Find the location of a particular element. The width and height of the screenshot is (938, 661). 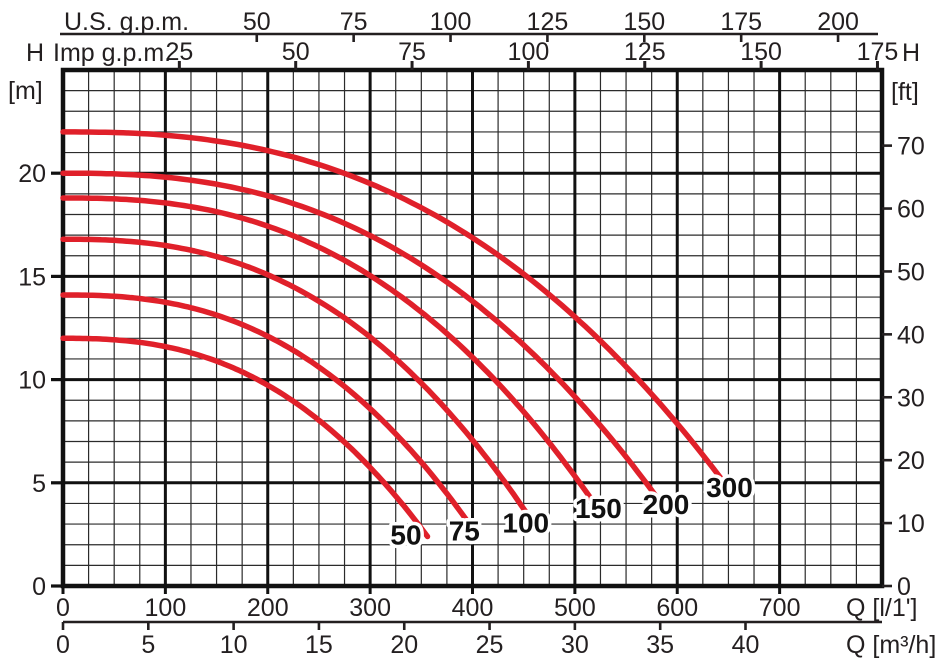

m3h-tick-label: 35 is located at coordinates (660, 645).